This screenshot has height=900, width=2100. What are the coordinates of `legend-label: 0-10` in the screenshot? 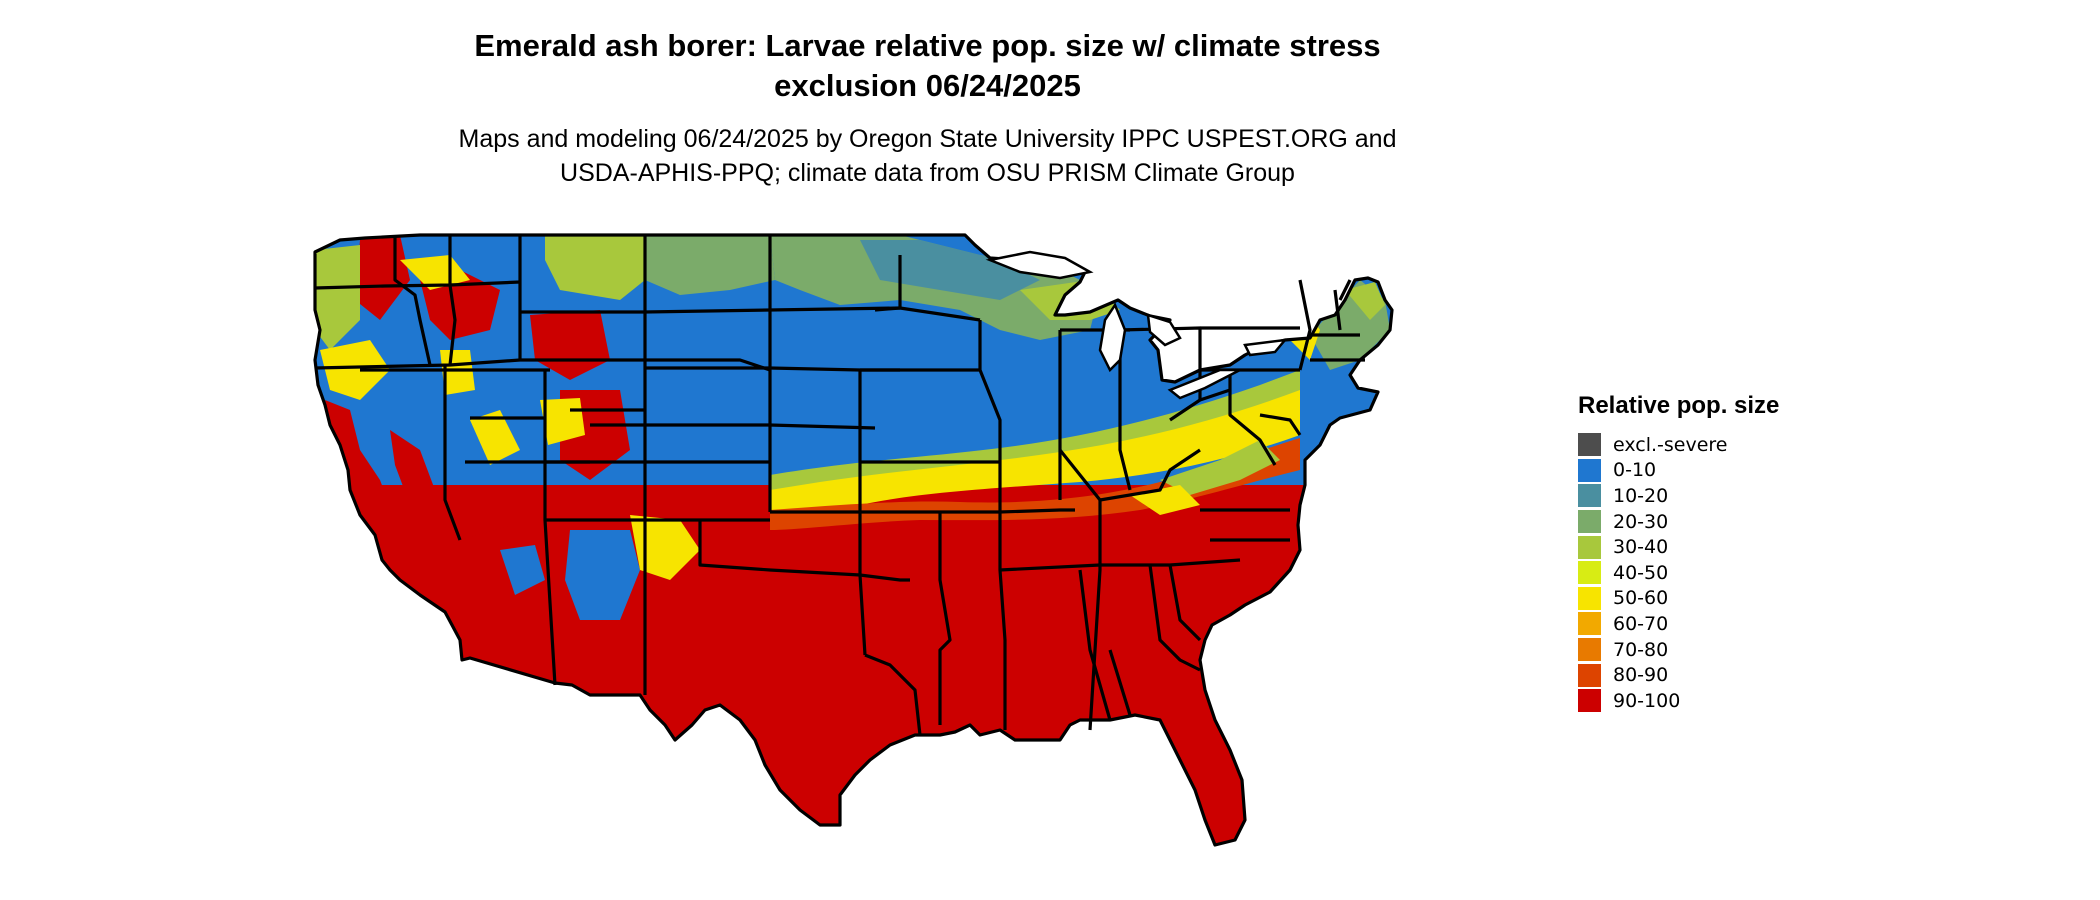 It's located at (1635, 470).